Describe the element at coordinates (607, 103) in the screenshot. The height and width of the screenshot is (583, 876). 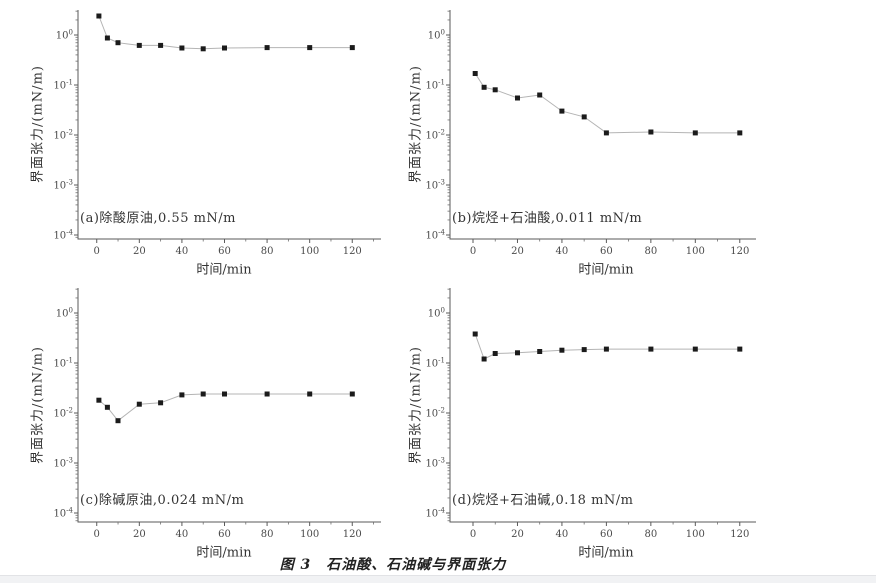
I see `series-line-b` at that location.